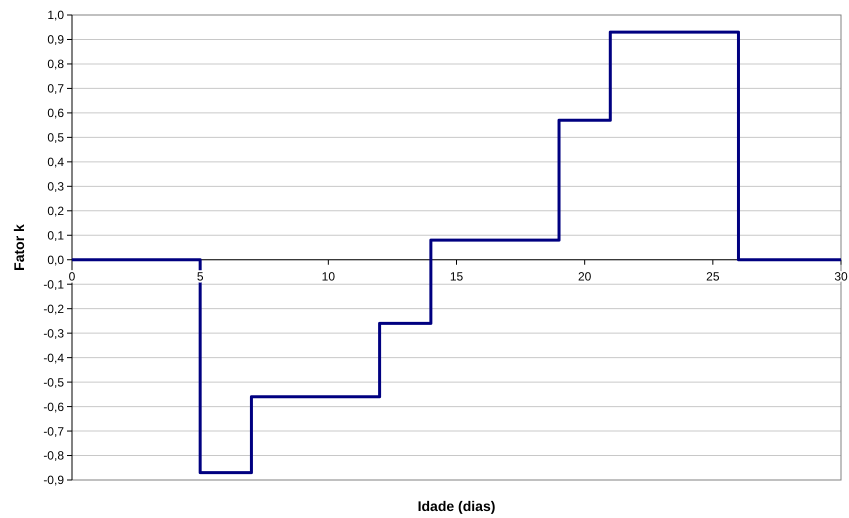 This screenshot has width=849, height=518. What do you see at coordinates (55, 137) in the screenshot?
I see `y-tick-label: 0,5` at bounding box center [55, 137].